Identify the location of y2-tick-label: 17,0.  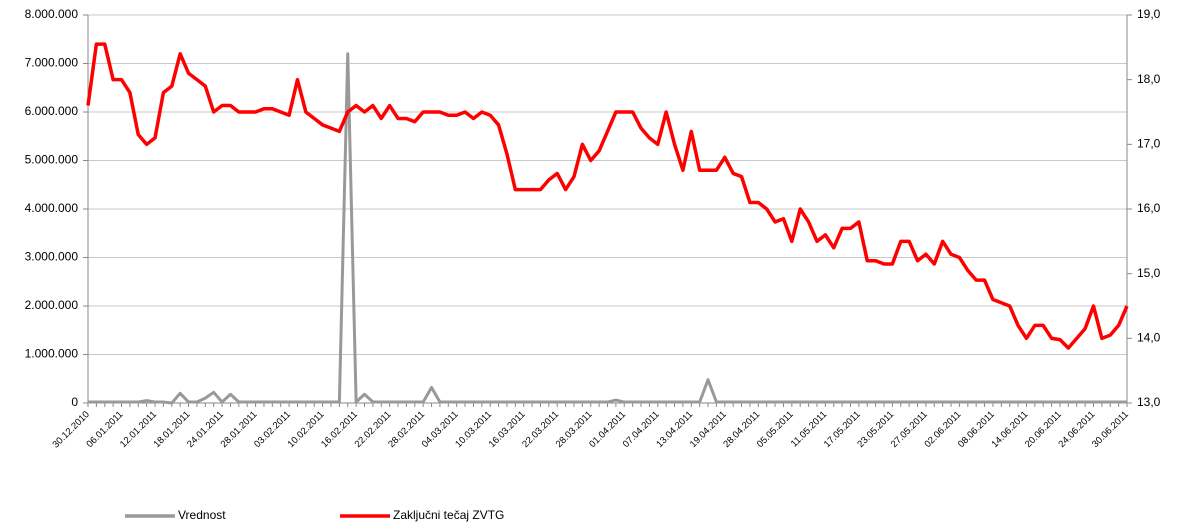
(1149, 144).